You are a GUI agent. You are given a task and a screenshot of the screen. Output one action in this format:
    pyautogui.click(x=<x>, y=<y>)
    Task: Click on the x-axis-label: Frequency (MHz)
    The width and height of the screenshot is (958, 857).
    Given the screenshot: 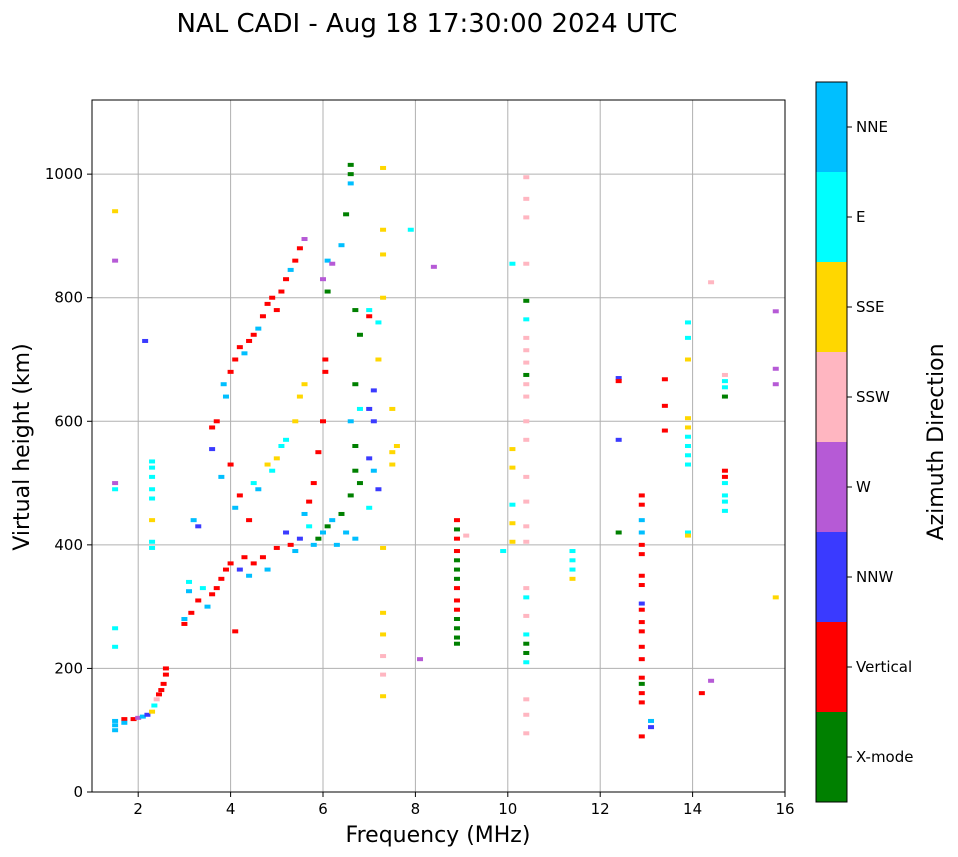 What is the action you would take?
    pyautogui.click(x=438, y=835)
    